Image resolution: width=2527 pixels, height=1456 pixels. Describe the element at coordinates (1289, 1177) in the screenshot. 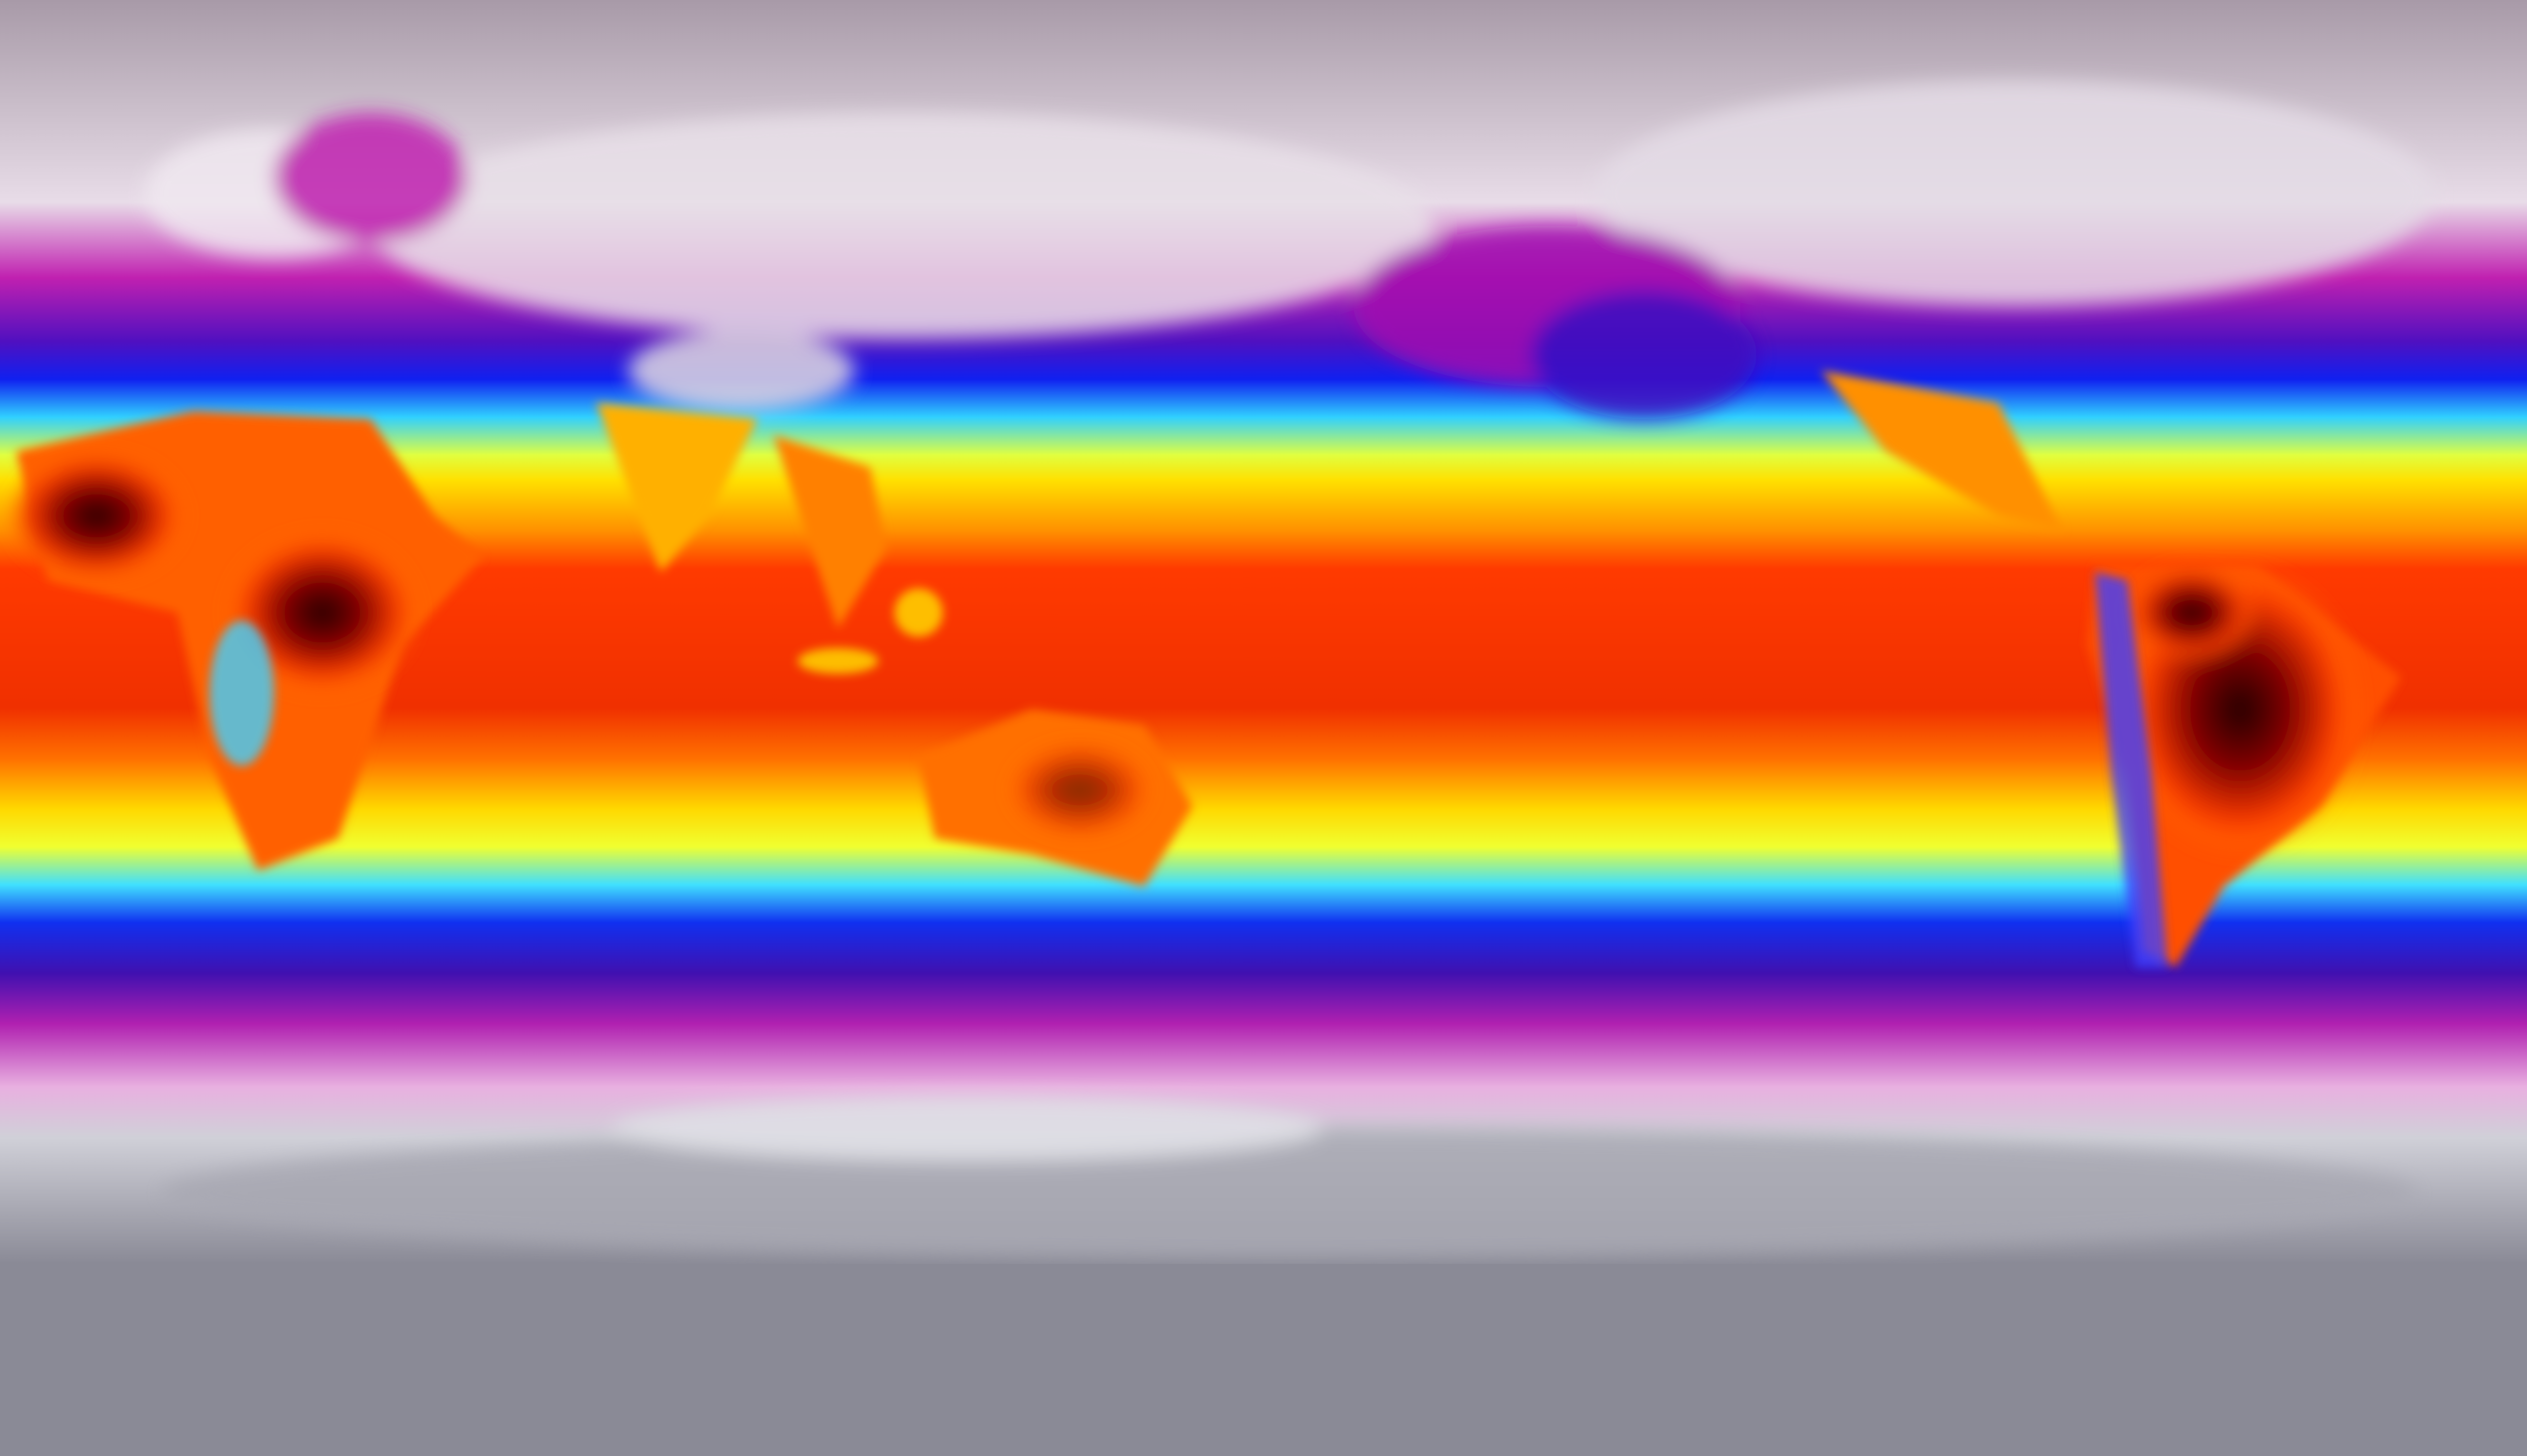

I see `southern-land-cold` at that location.